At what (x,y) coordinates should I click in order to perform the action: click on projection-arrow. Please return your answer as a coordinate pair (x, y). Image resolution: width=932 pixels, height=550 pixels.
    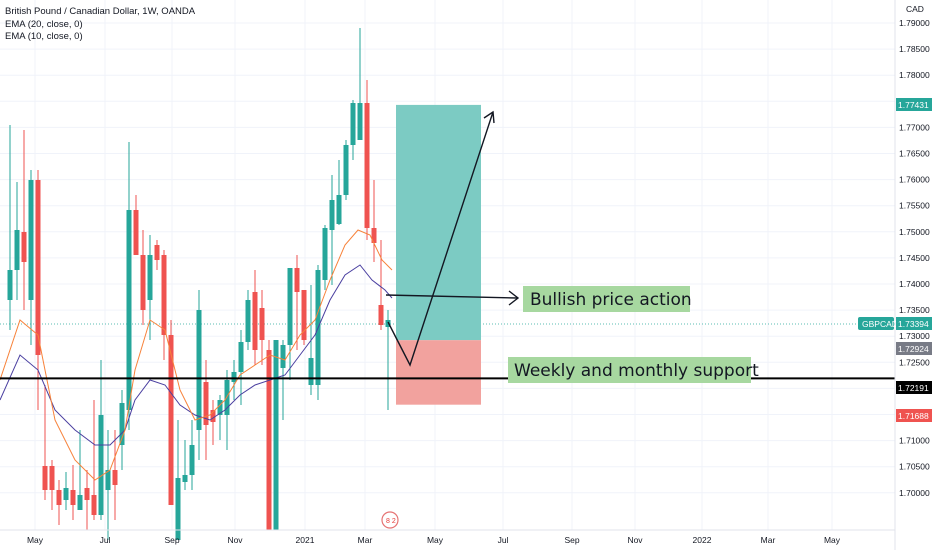
    Looking at the image, I should click on (440, 239).